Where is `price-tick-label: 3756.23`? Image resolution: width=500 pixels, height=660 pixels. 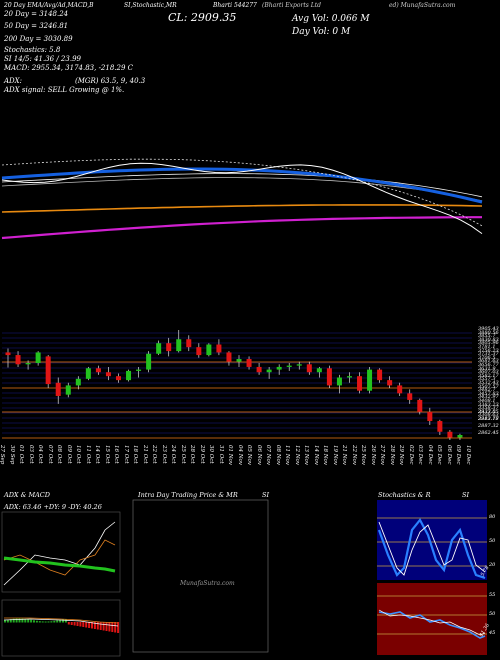
price-tick-label: 3756.23 is located at coordinates (488, 350).